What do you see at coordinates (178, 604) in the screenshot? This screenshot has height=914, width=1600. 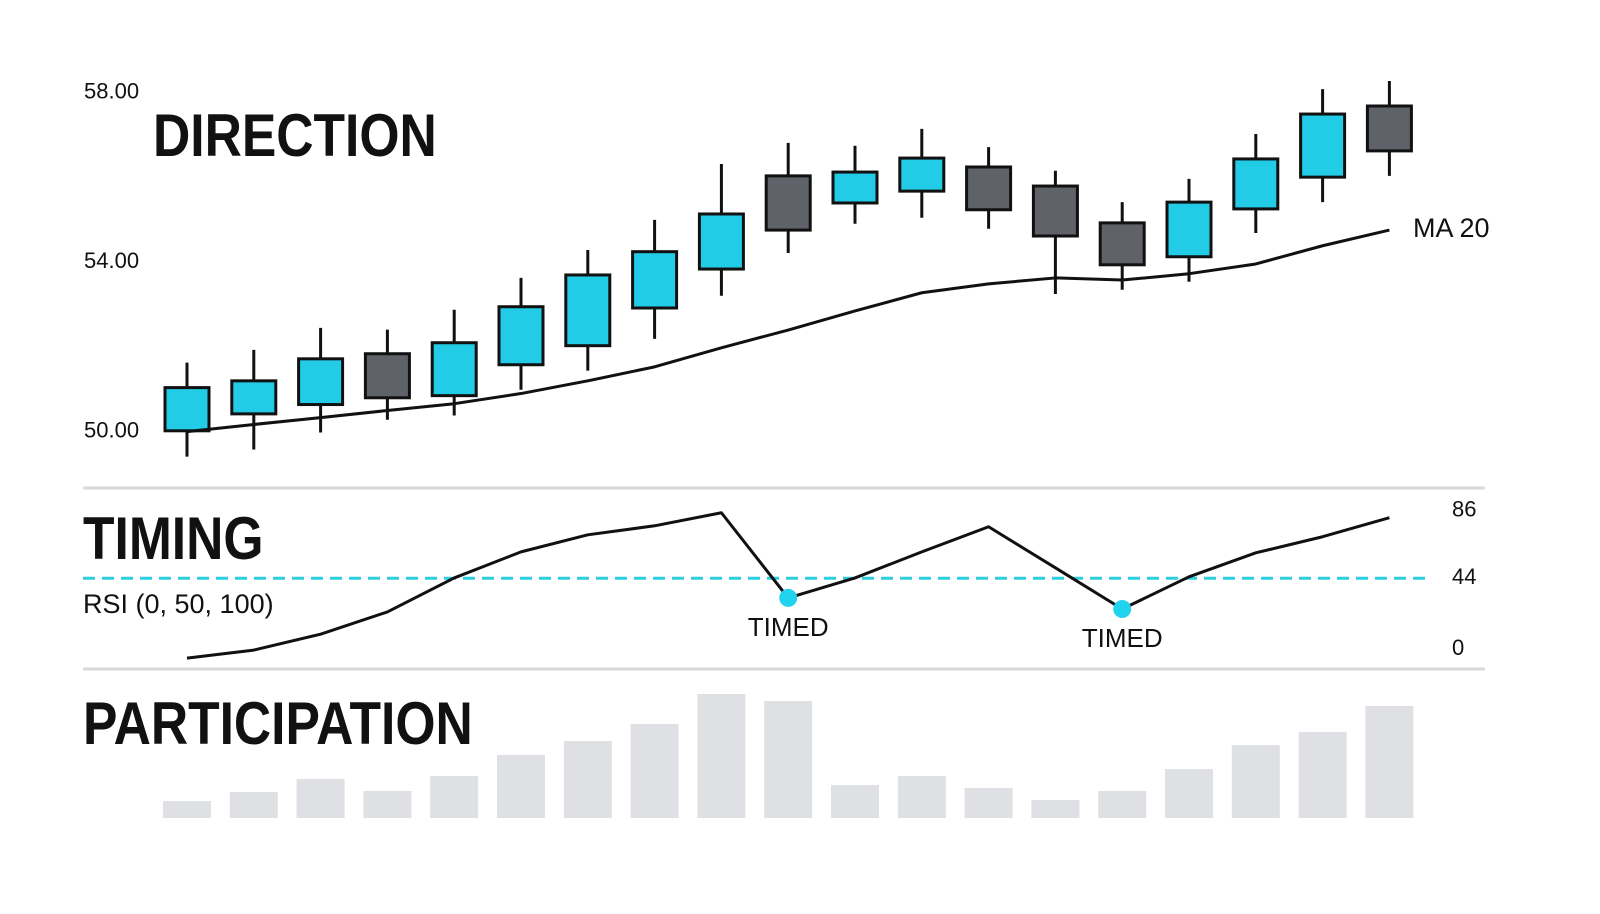 I see `subtitle: RSI (0, 50, 100)` at bounding box center [178, 604].